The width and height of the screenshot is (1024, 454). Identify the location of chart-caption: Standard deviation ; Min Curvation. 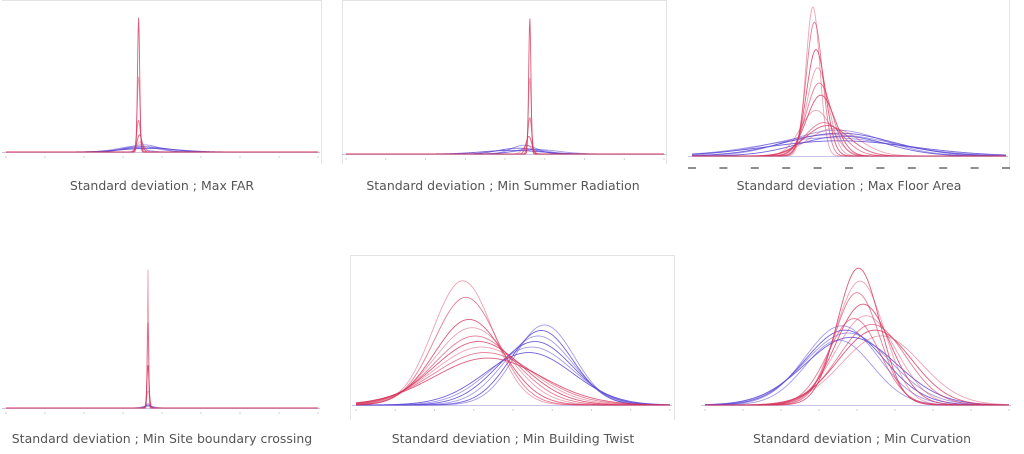
(862, 438).